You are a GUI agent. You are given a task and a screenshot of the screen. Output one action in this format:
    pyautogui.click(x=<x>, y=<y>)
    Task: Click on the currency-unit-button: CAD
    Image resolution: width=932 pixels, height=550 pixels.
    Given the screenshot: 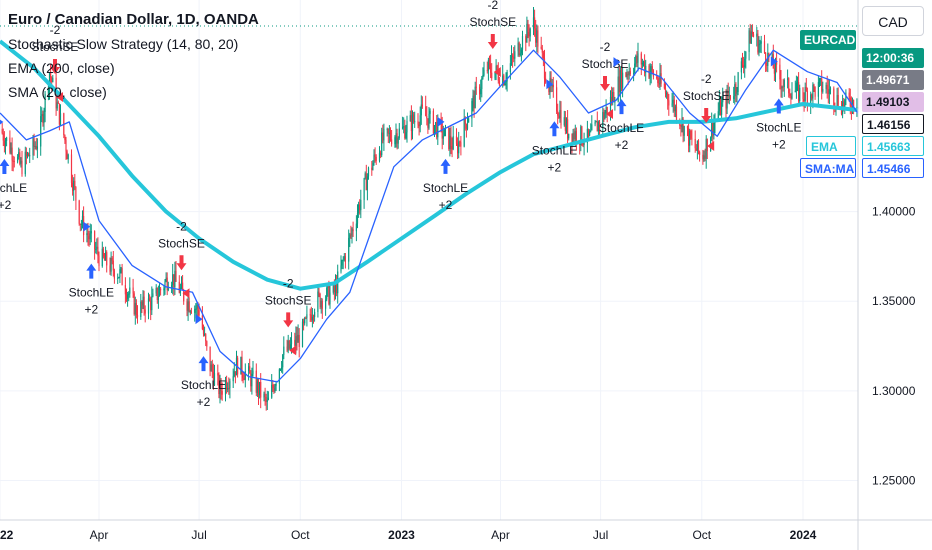 What is the action you would take?
    pyautogui.click(x=893, y=21)
    